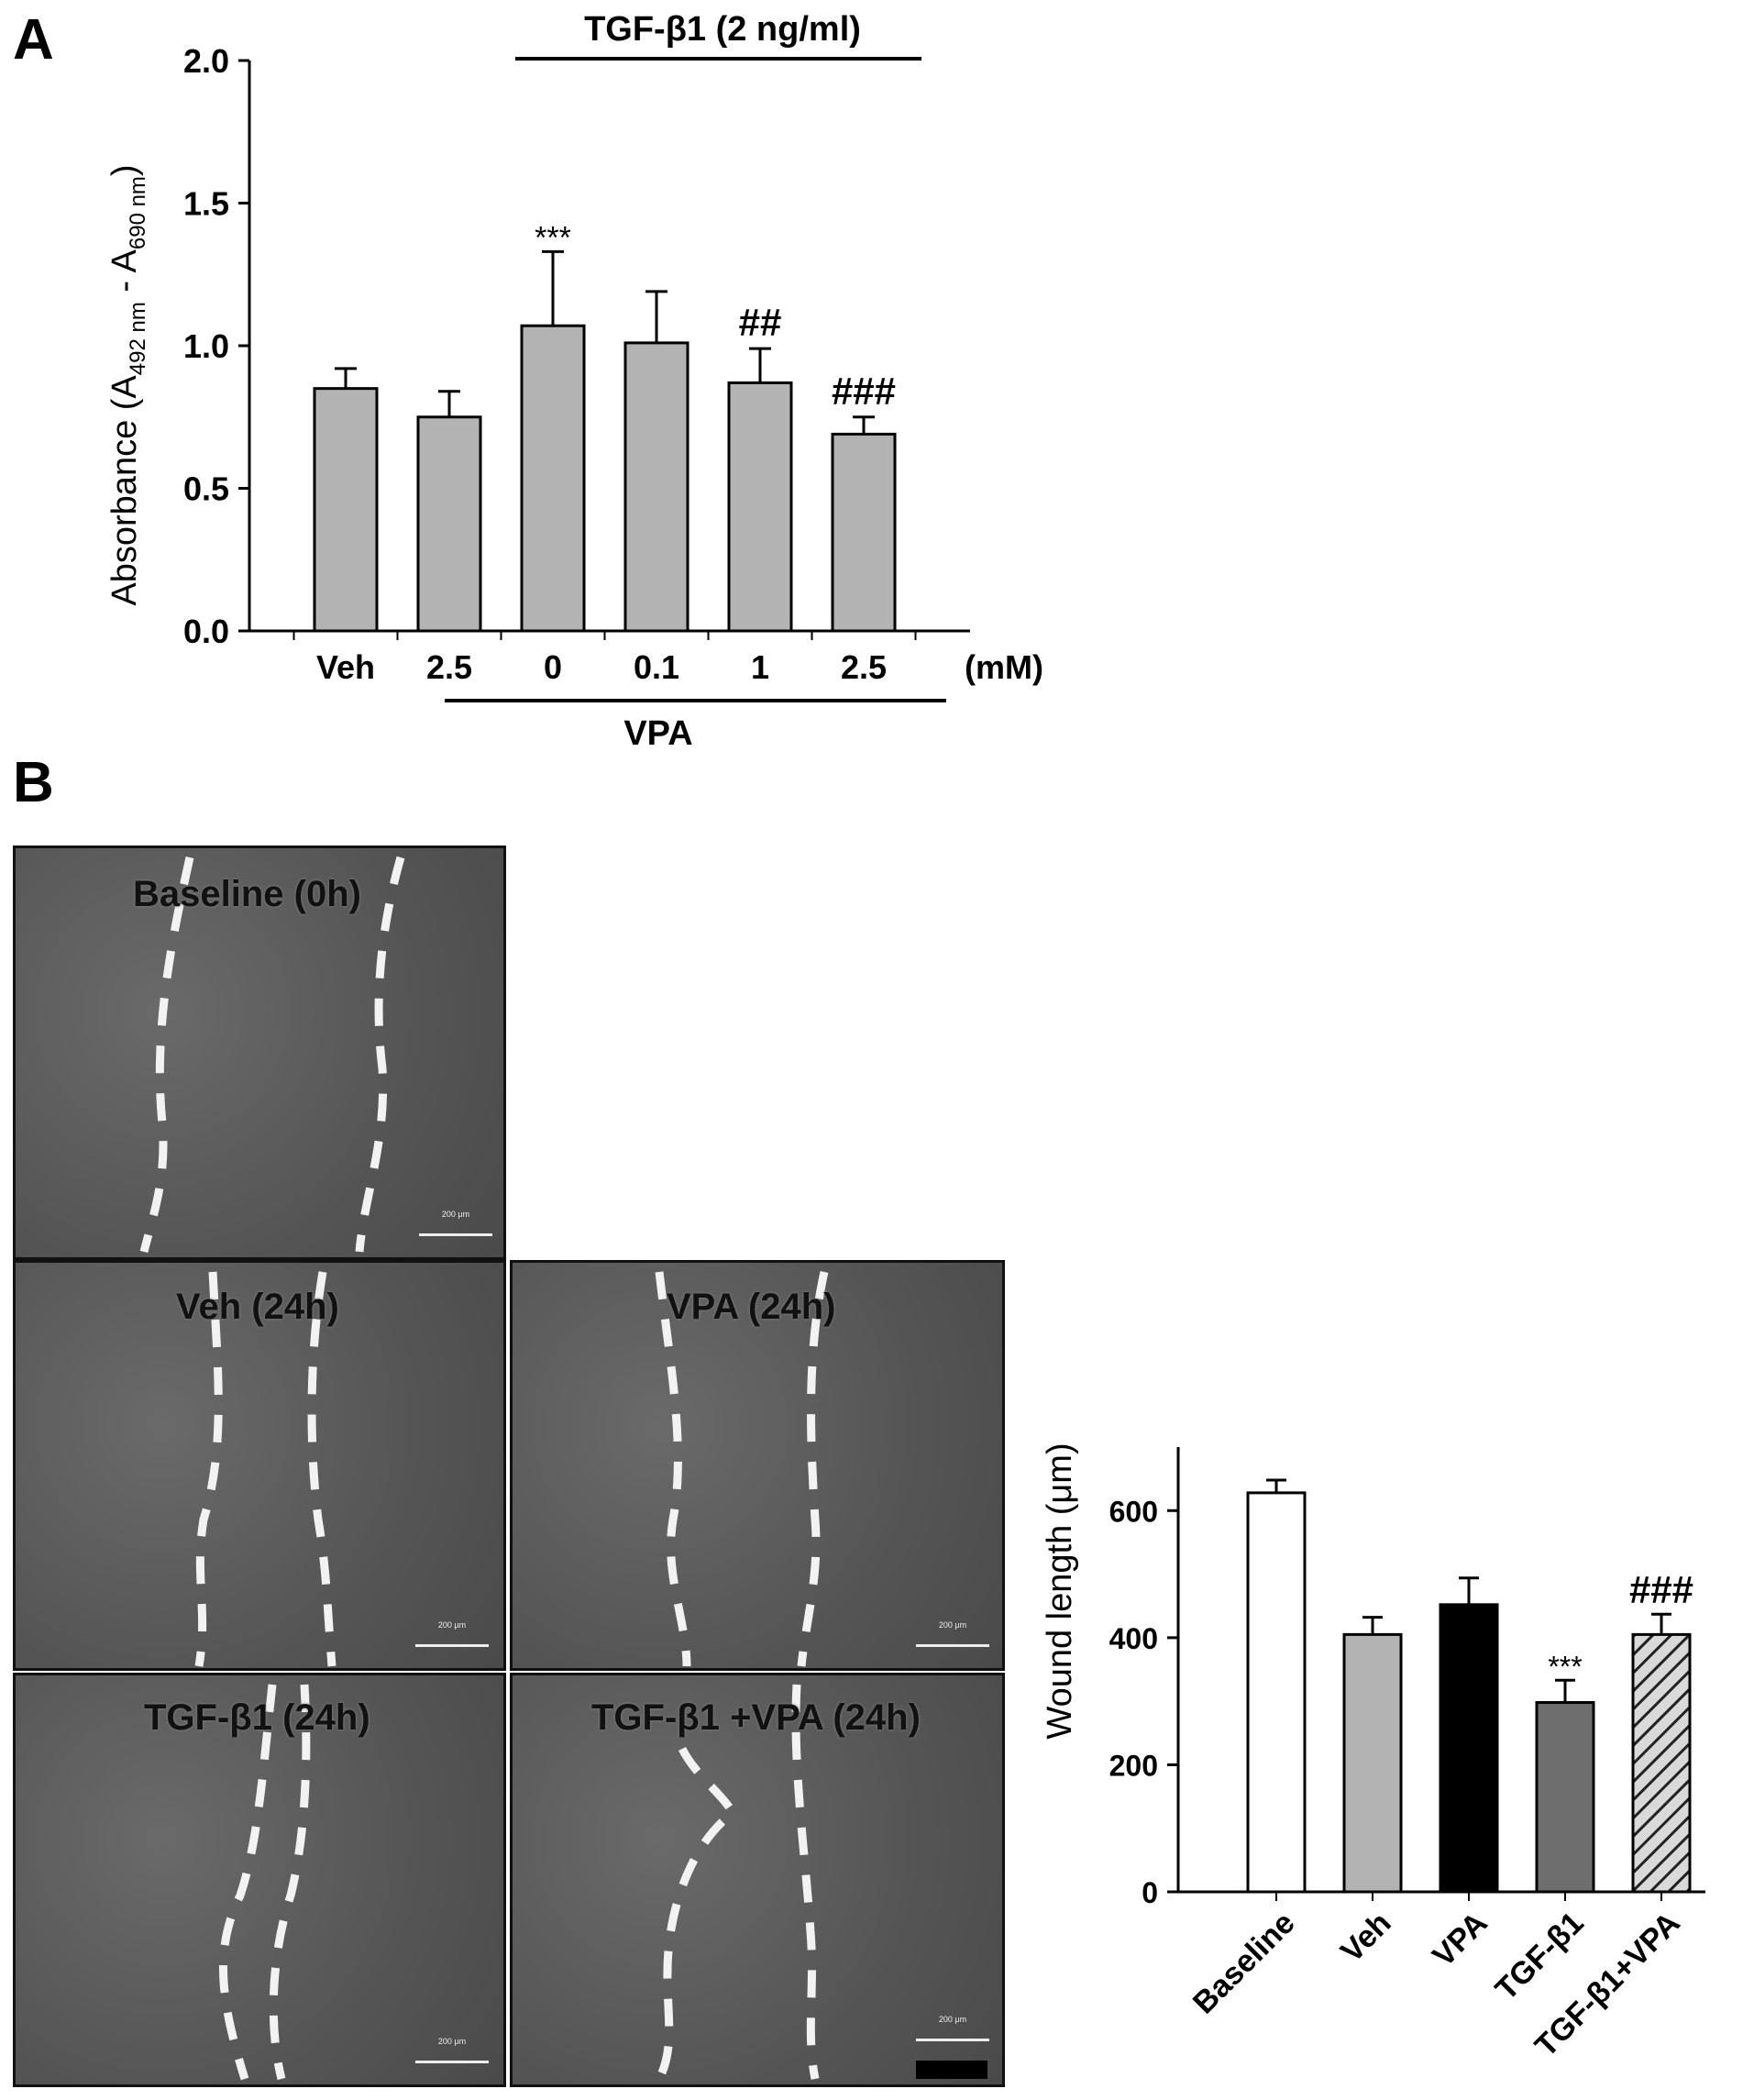 Image resolution: width=1754 pixels, height=2100 pixels. What do you see at coordinates (1133, 1511) in the screenshot?
I see `y-tick-label: 600` at bounding box center [1133, 1511].